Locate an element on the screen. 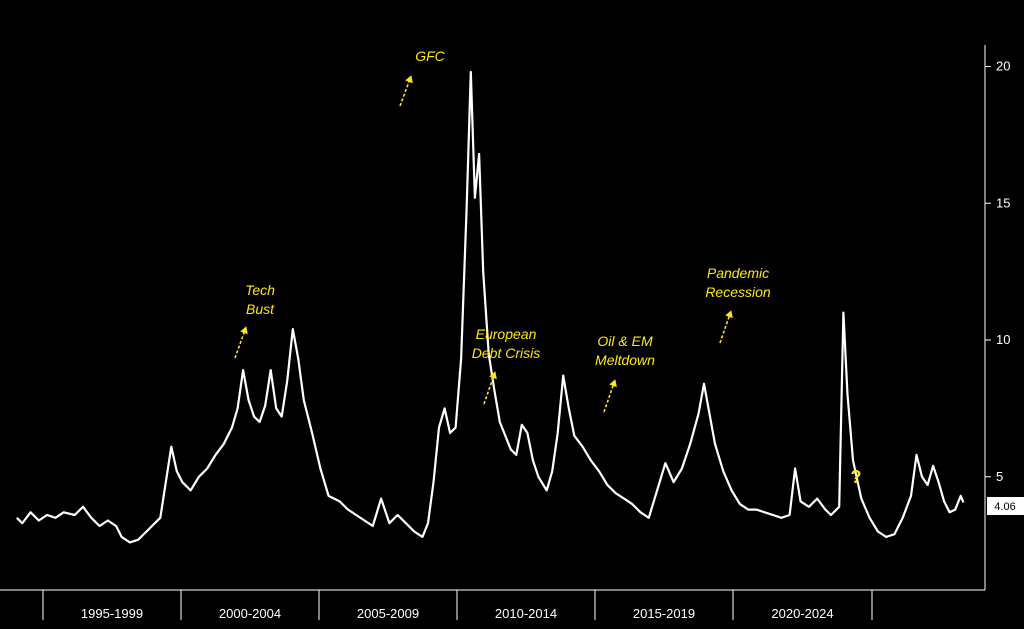 Image resolution: width=1024 pixels, height=629 pixels. x-period-label: 2015-2019 is located at coordinates (664, 613).